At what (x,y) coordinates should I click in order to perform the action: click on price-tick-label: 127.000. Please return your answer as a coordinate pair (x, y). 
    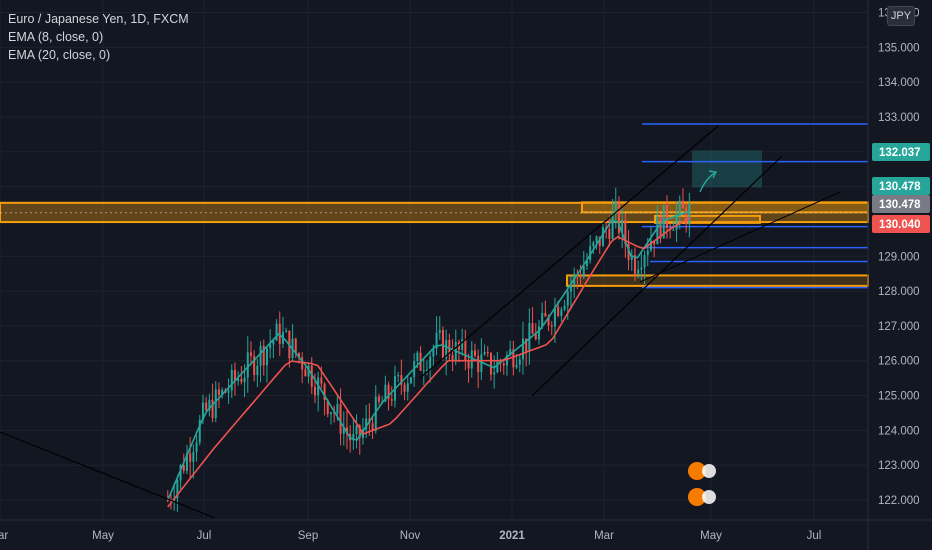
    Looking at the image, I should click on (899, 327).